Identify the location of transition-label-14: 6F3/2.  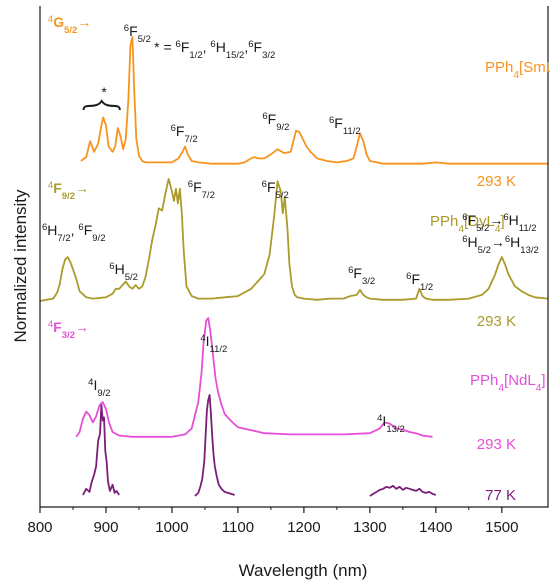
(361, 276).